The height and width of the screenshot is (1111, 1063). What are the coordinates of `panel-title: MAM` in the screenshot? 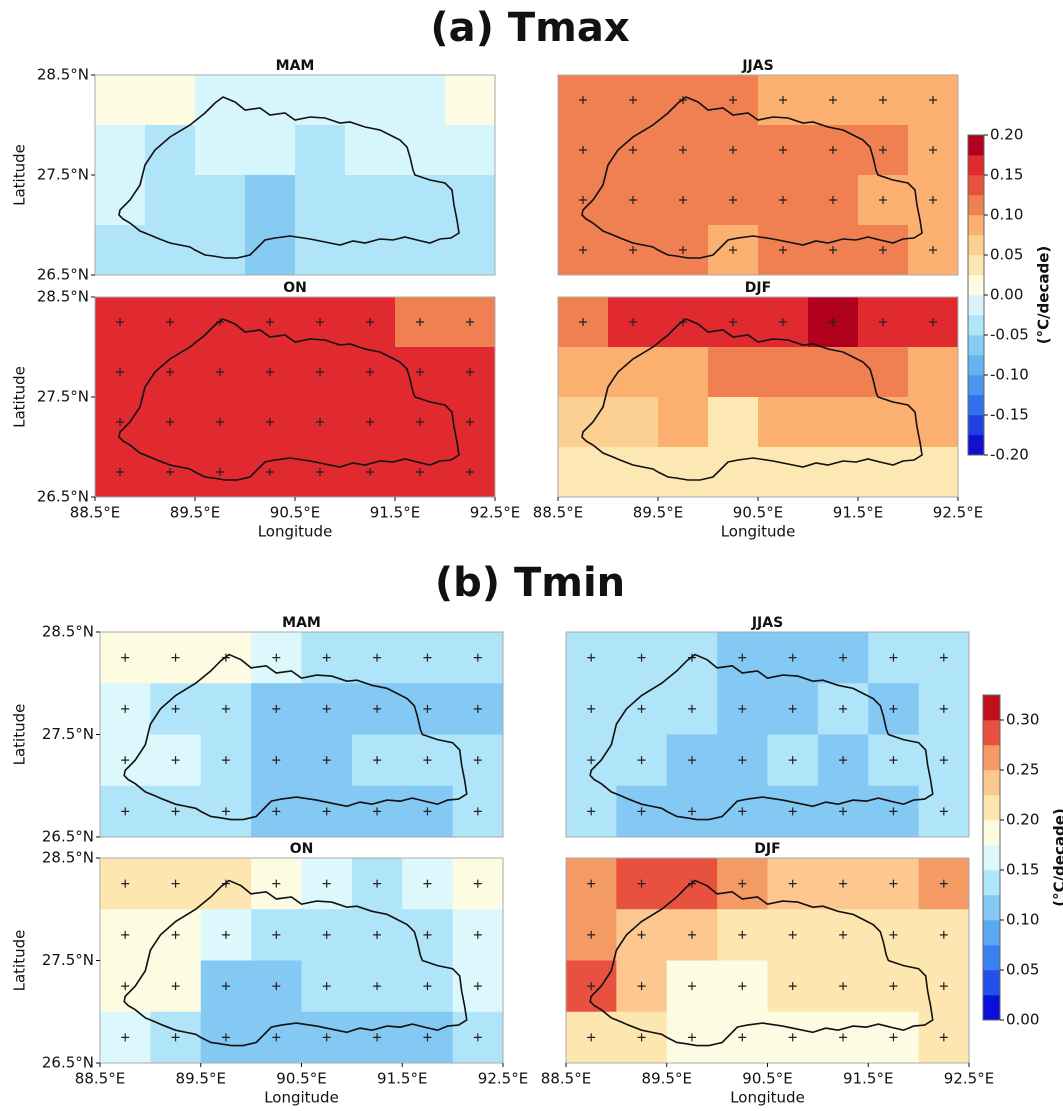 It's located at (295, 66).